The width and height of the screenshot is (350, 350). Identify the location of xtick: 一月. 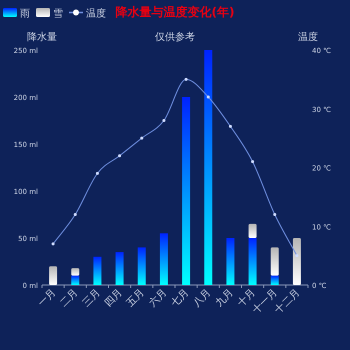
(47, 298).